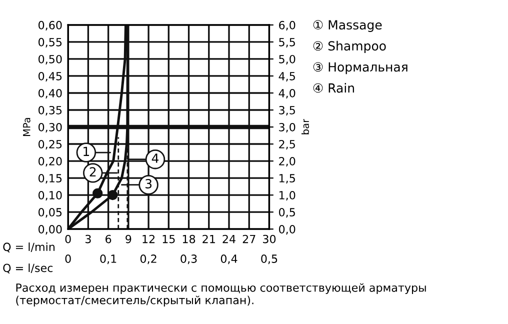 Image resolution: width=508 pixels, height=324 pixels. Describe the element at coordinates (287, 127) in the screenshot. I see `y2-tick-label: 3,0` at that location.